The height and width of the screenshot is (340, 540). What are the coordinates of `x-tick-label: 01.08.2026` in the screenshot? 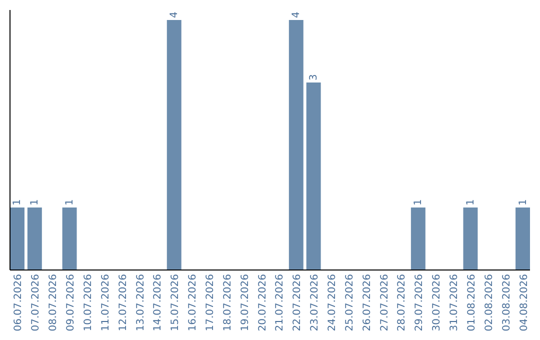 It's located at (472, 303).